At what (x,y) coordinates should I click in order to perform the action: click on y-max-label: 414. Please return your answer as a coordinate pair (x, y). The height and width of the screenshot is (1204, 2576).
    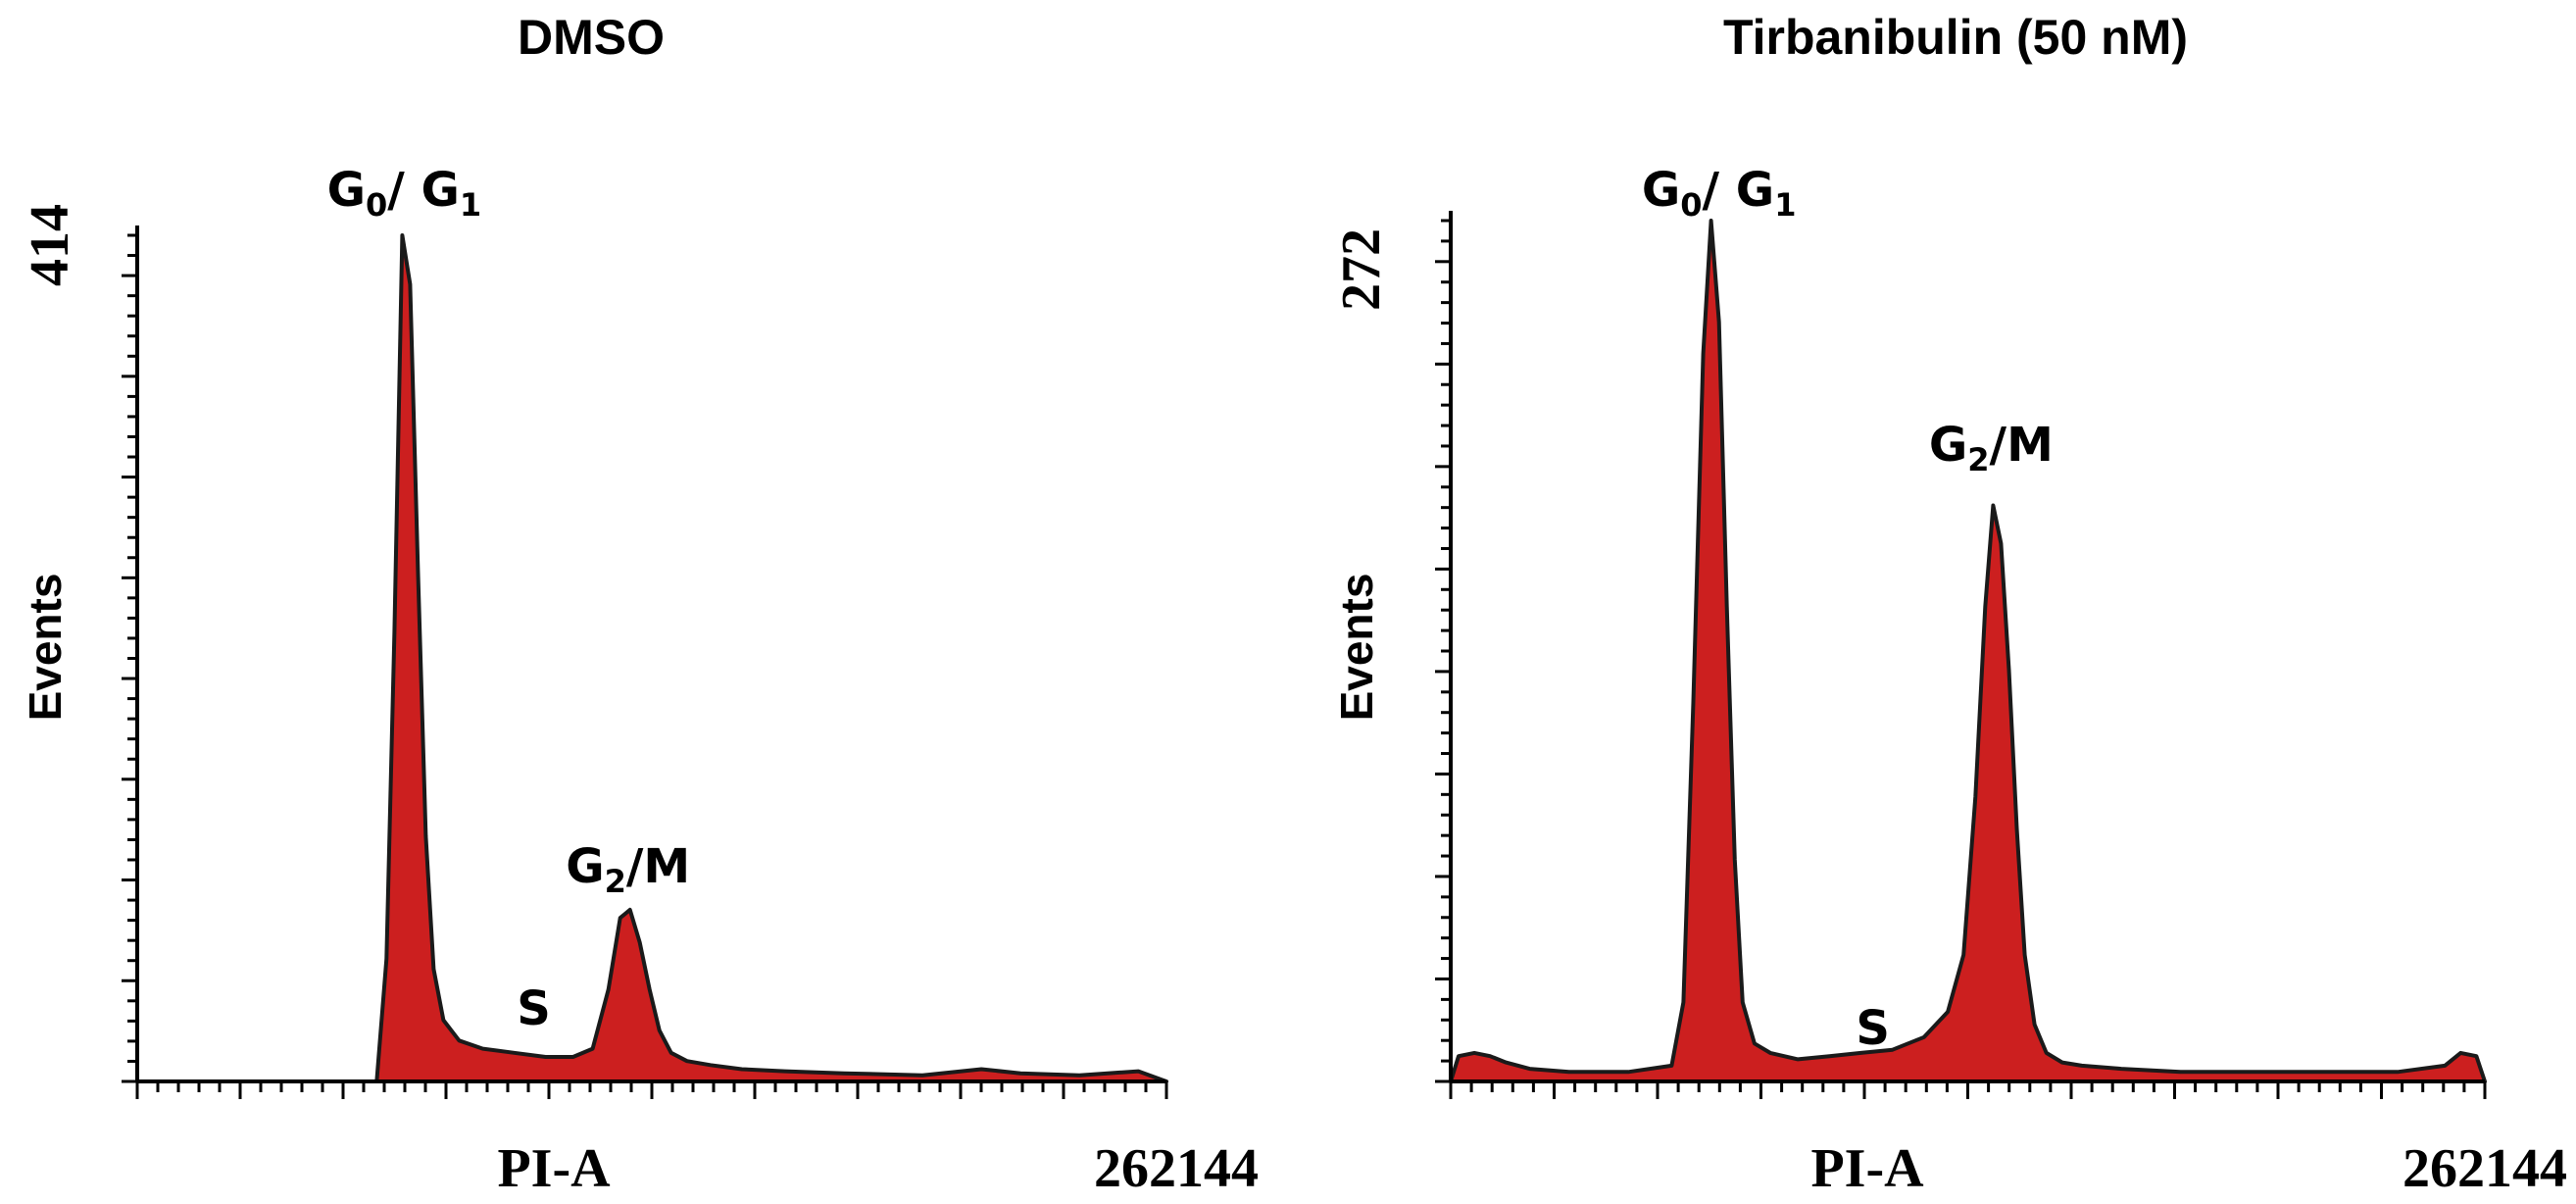
    Looking at the image, I should click on (50, 245).